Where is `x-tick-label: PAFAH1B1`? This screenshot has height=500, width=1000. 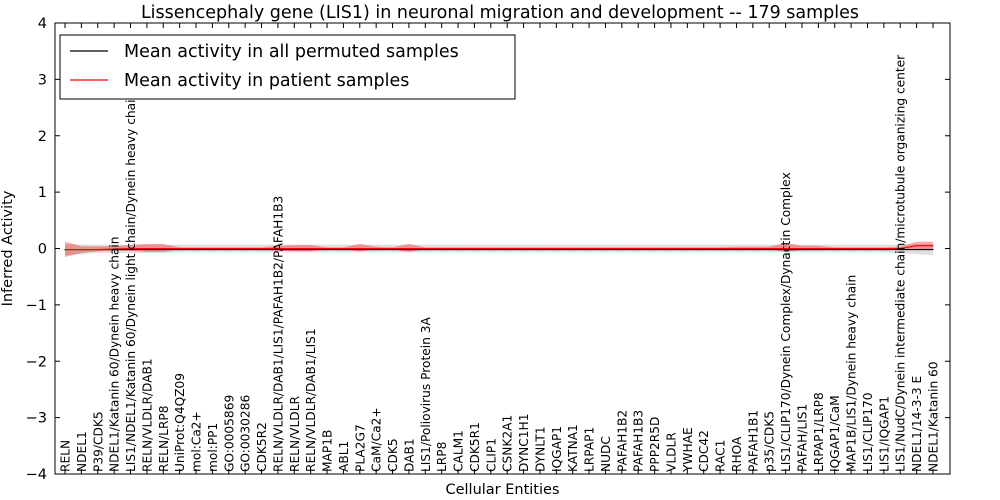 x-tick-label: PAFAH1B1 is located at coordinates (753, 441).